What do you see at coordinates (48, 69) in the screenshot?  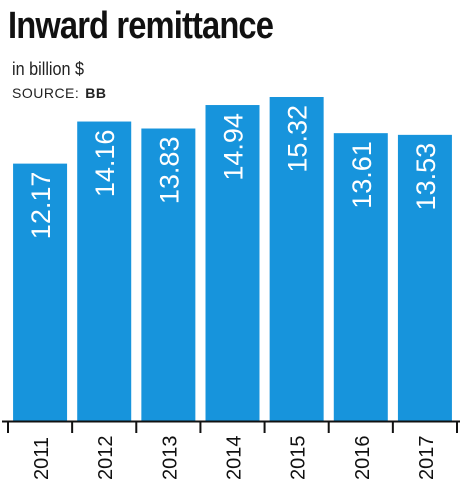 I see `chart-subtitle: in billion $` at bounding box center [48, 69].